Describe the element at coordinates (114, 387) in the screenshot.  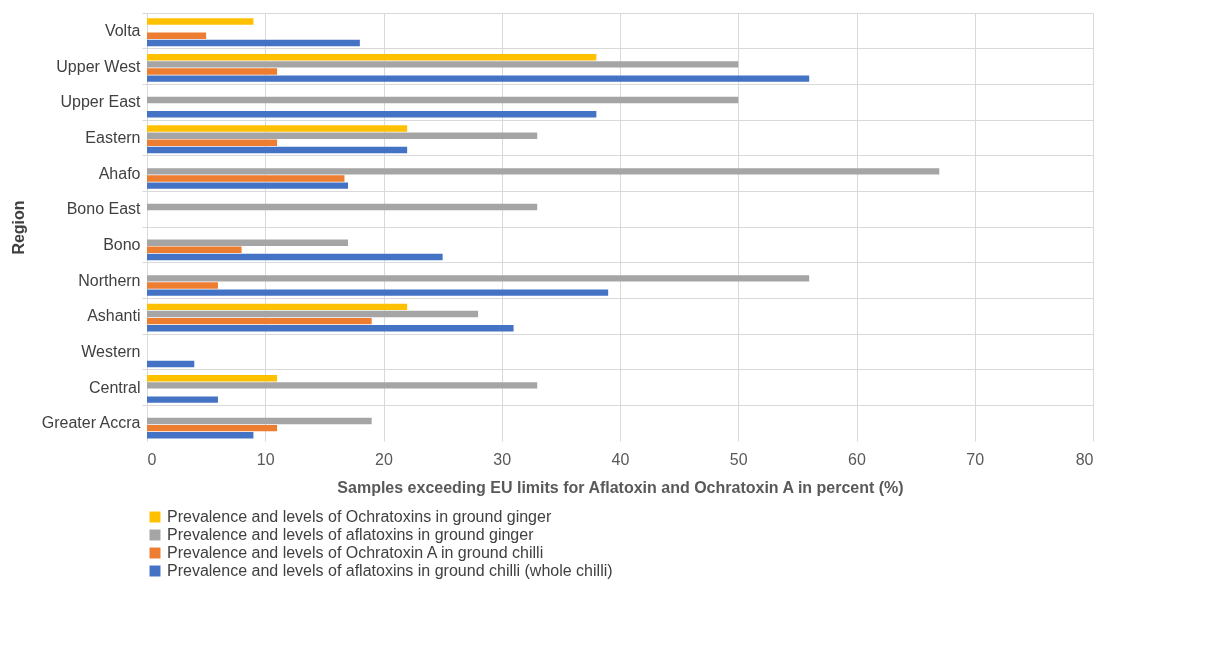
I see `y-tick-label: Central` at that location.